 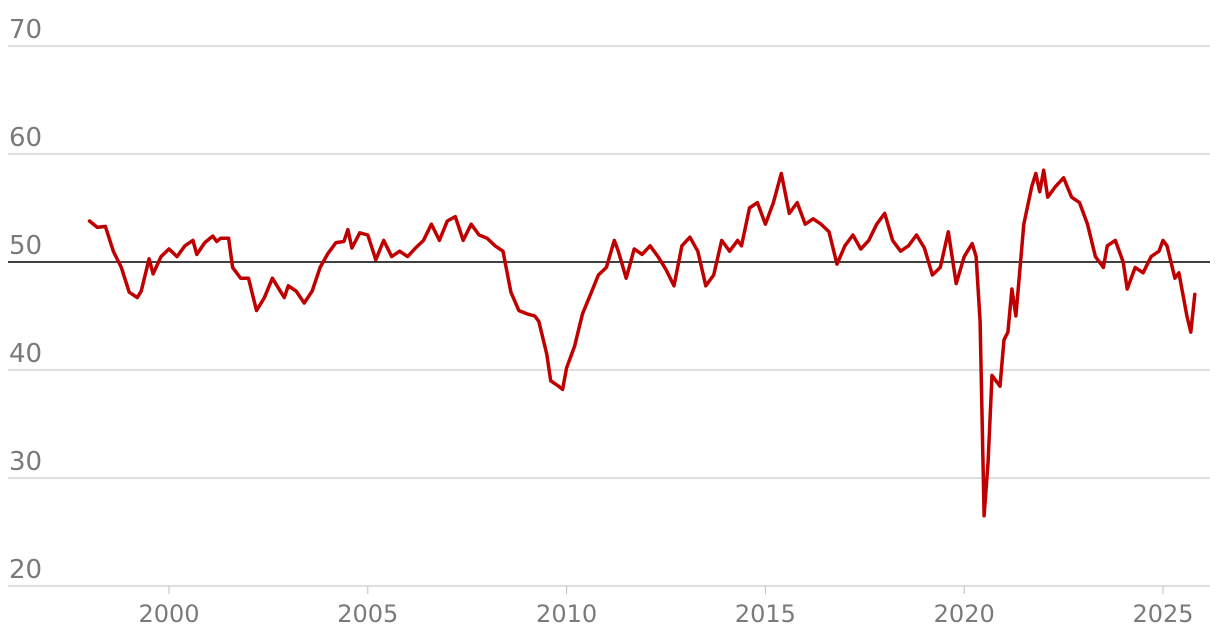 What do you see at coordinates (367, 614) in the screenshot?
I see `x-tick-label: 2005` at bounding box center [367, 614].